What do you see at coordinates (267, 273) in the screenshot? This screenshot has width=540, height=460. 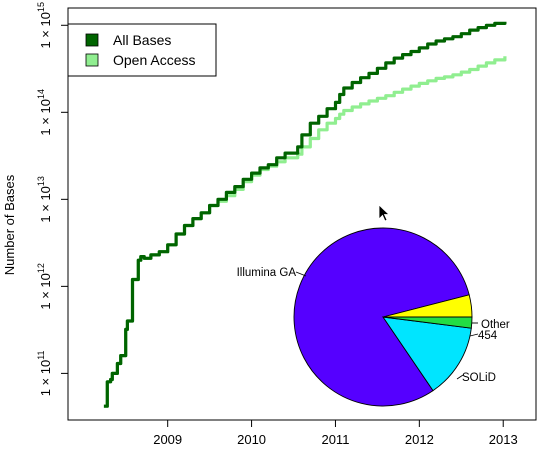 I see `pie-label: Illumina GA` at bounding box center [267, 273].